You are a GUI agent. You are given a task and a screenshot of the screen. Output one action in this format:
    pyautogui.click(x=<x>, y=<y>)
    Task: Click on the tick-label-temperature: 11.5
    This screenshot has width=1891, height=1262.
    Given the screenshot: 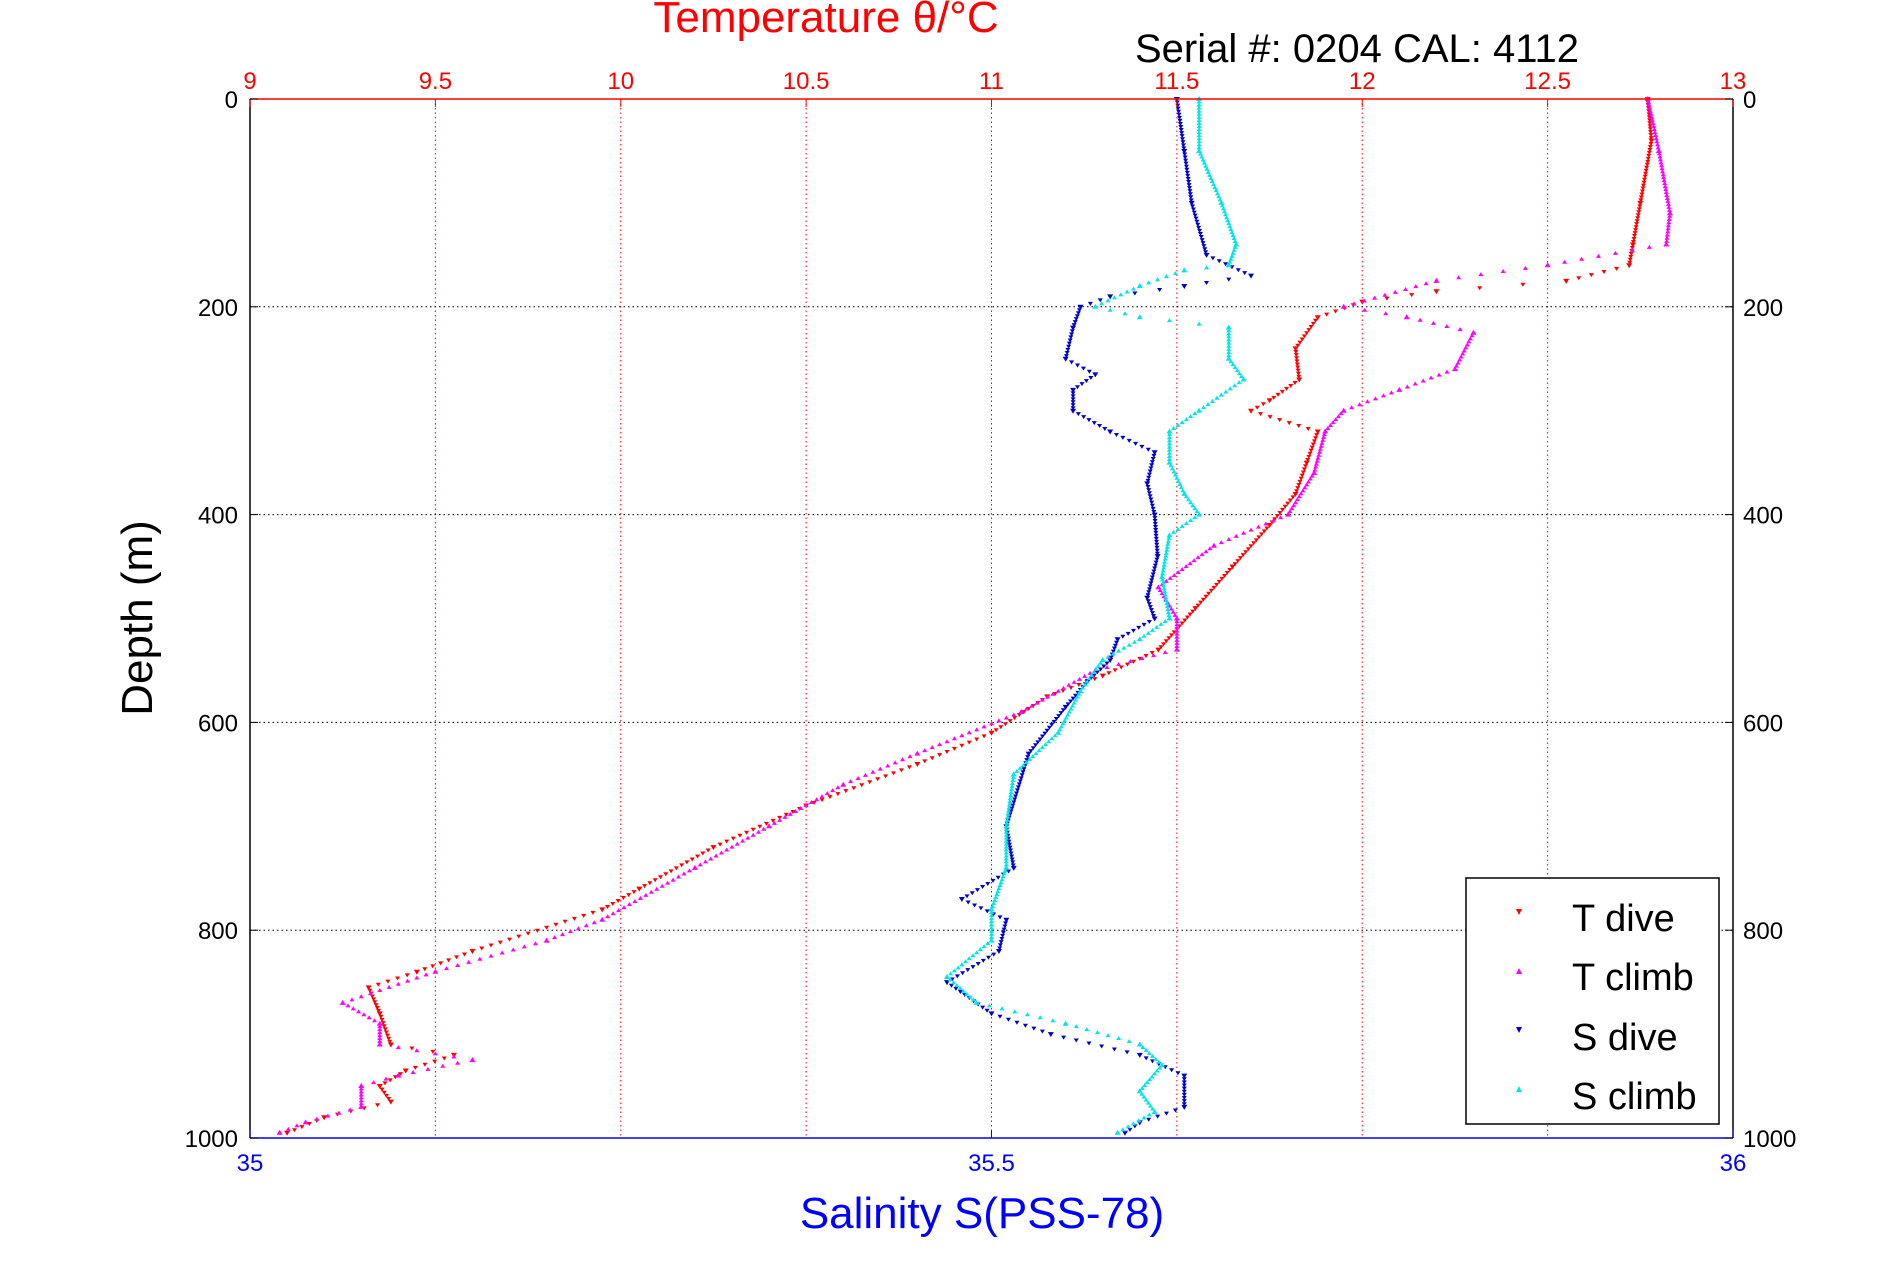 What is the action you would take?
    pyautogui.click(x=1176, y=81)
    